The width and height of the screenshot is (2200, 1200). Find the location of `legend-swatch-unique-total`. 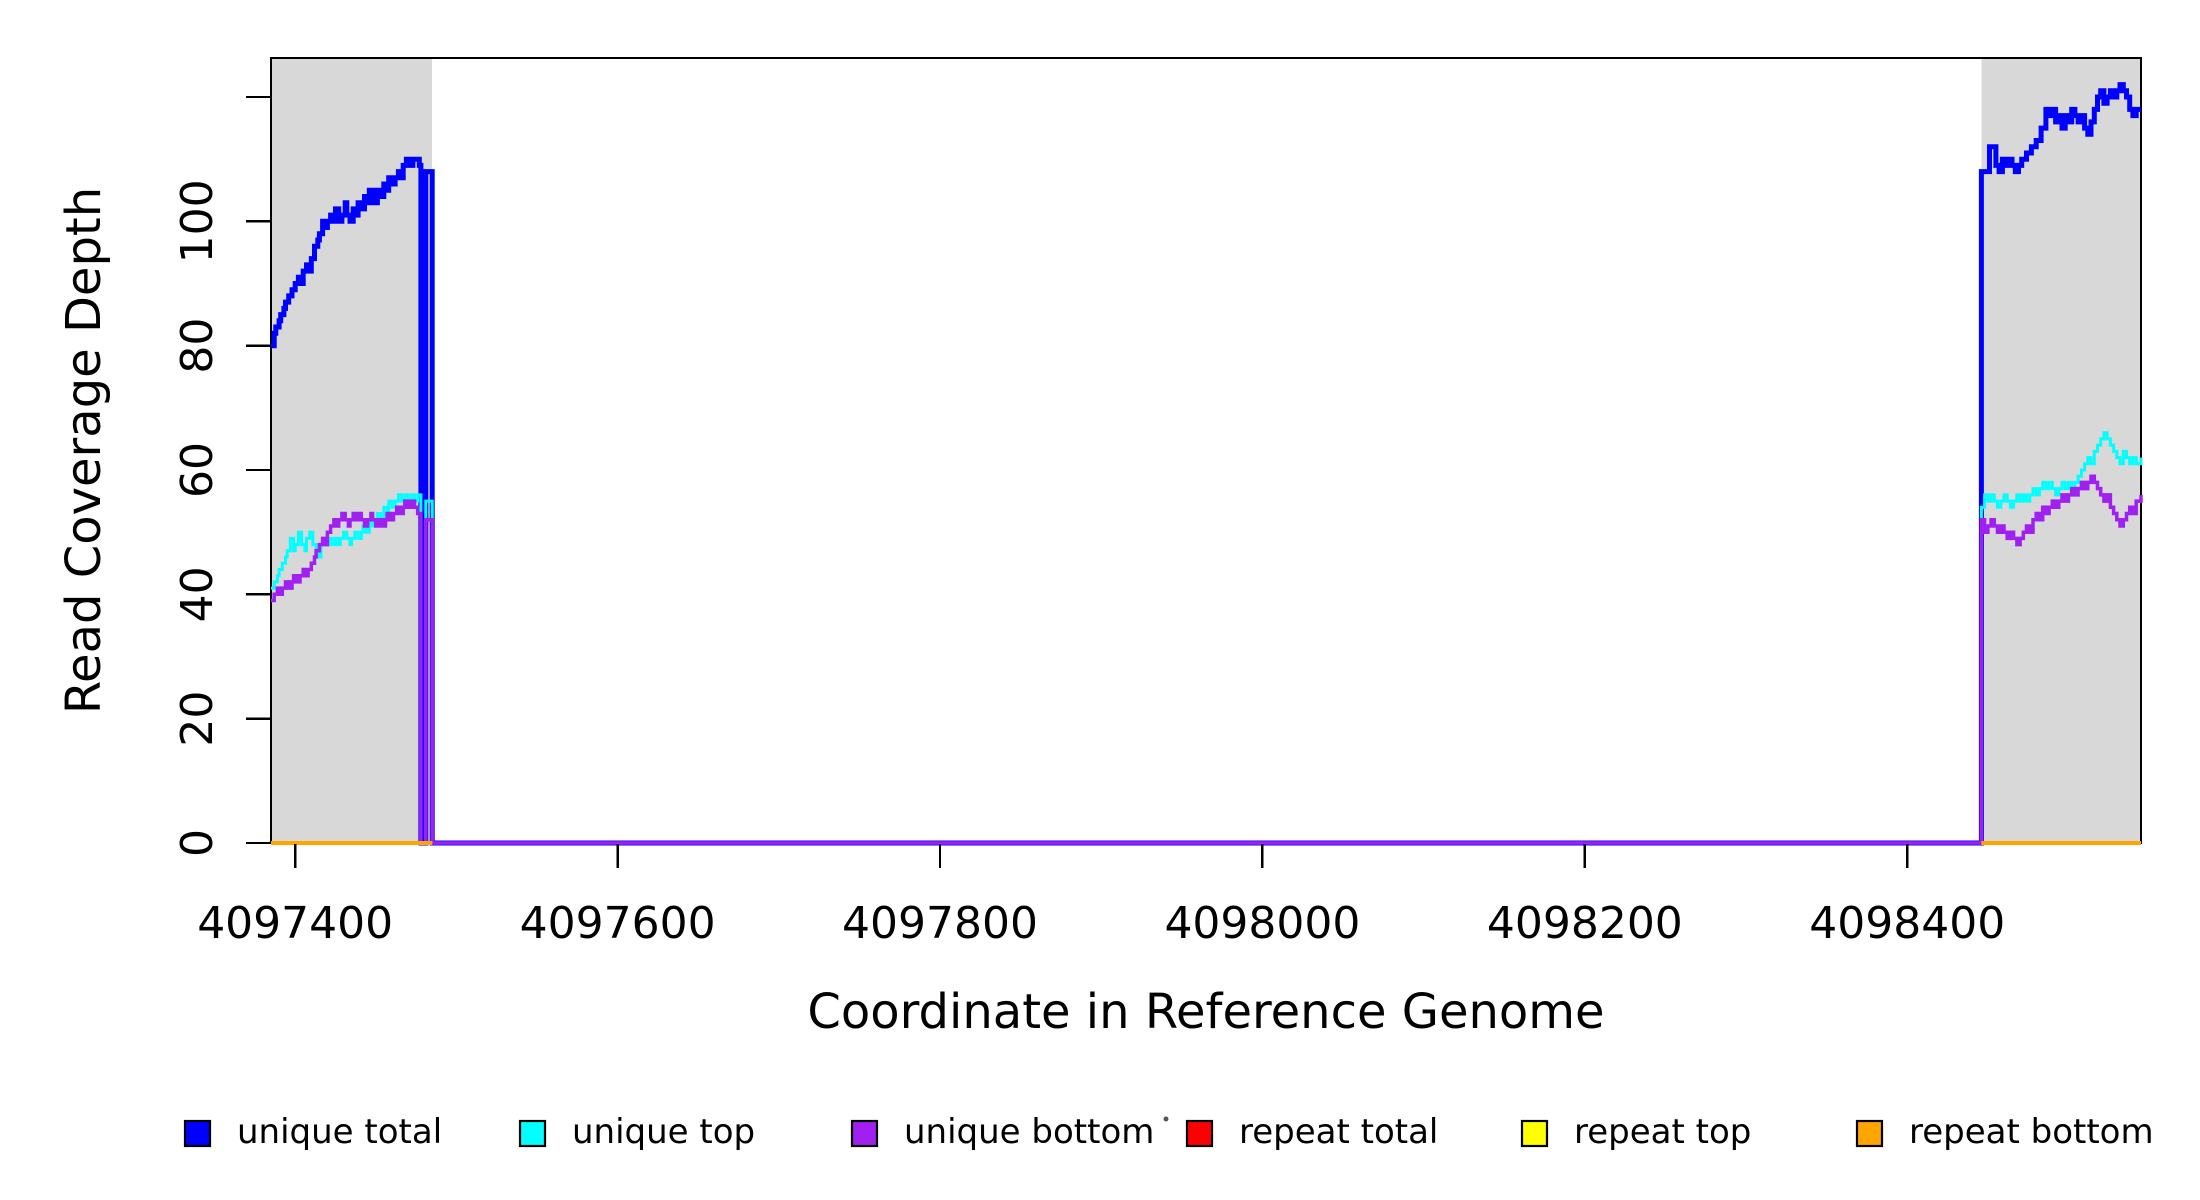

legend-swatch-unique-total is located at coordinates (197, 1133).